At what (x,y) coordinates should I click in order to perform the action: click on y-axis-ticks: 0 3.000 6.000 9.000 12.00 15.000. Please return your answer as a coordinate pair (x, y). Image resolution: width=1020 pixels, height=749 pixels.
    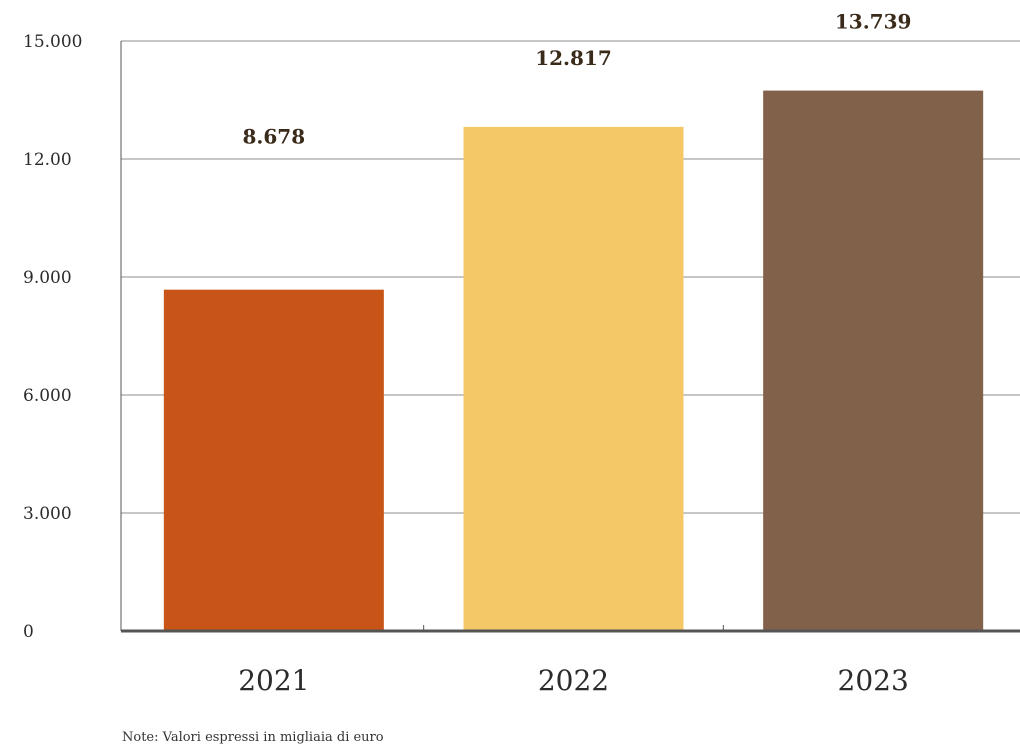
    Looking at the image, I should click on (52, 337).